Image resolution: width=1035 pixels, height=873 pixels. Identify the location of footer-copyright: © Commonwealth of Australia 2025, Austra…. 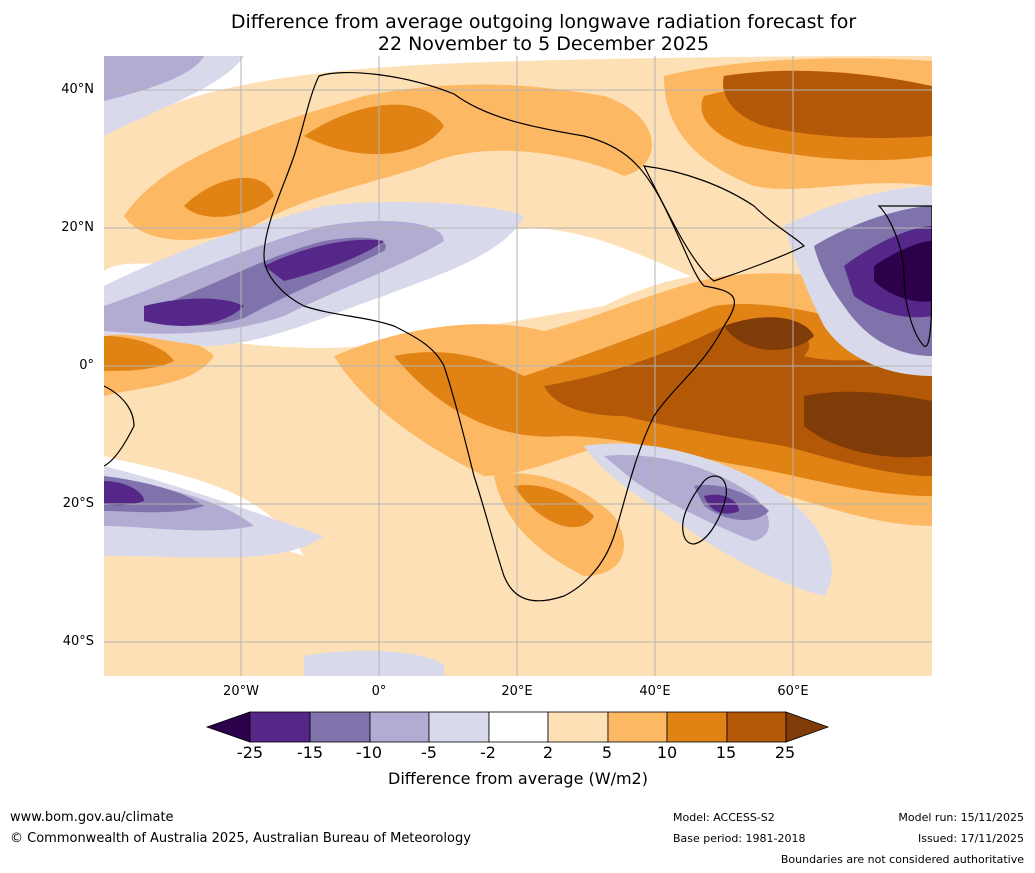
(240, 838).